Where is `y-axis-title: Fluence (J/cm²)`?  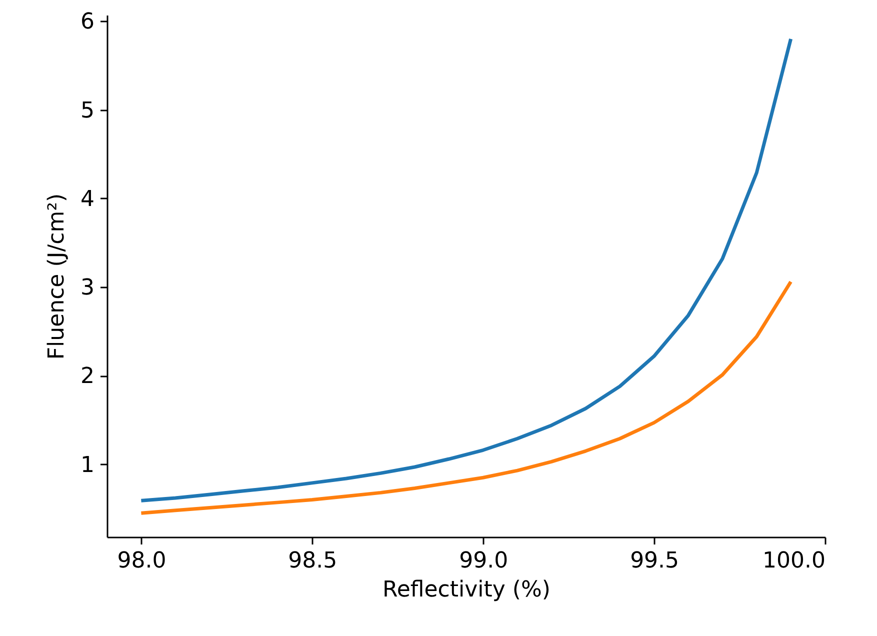
y-axis-title: Fluence (J/cm²) is located at coordinates (57, 276).